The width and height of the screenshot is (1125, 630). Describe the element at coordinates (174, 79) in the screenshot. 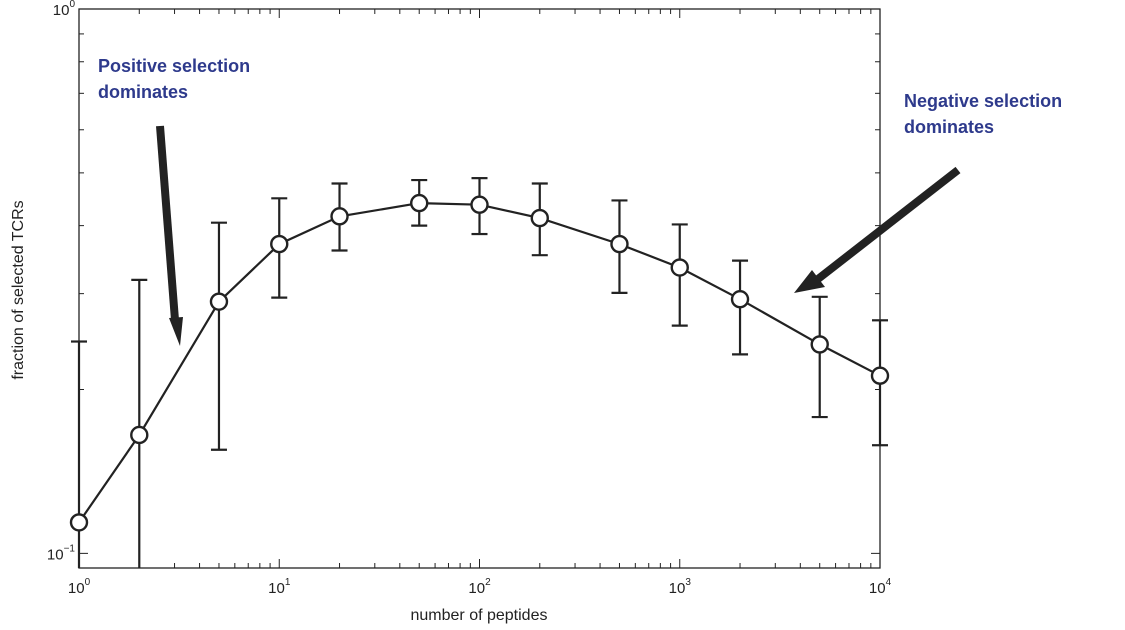

I see `positive-selection-annotation: Positive selection dominates` at that location.